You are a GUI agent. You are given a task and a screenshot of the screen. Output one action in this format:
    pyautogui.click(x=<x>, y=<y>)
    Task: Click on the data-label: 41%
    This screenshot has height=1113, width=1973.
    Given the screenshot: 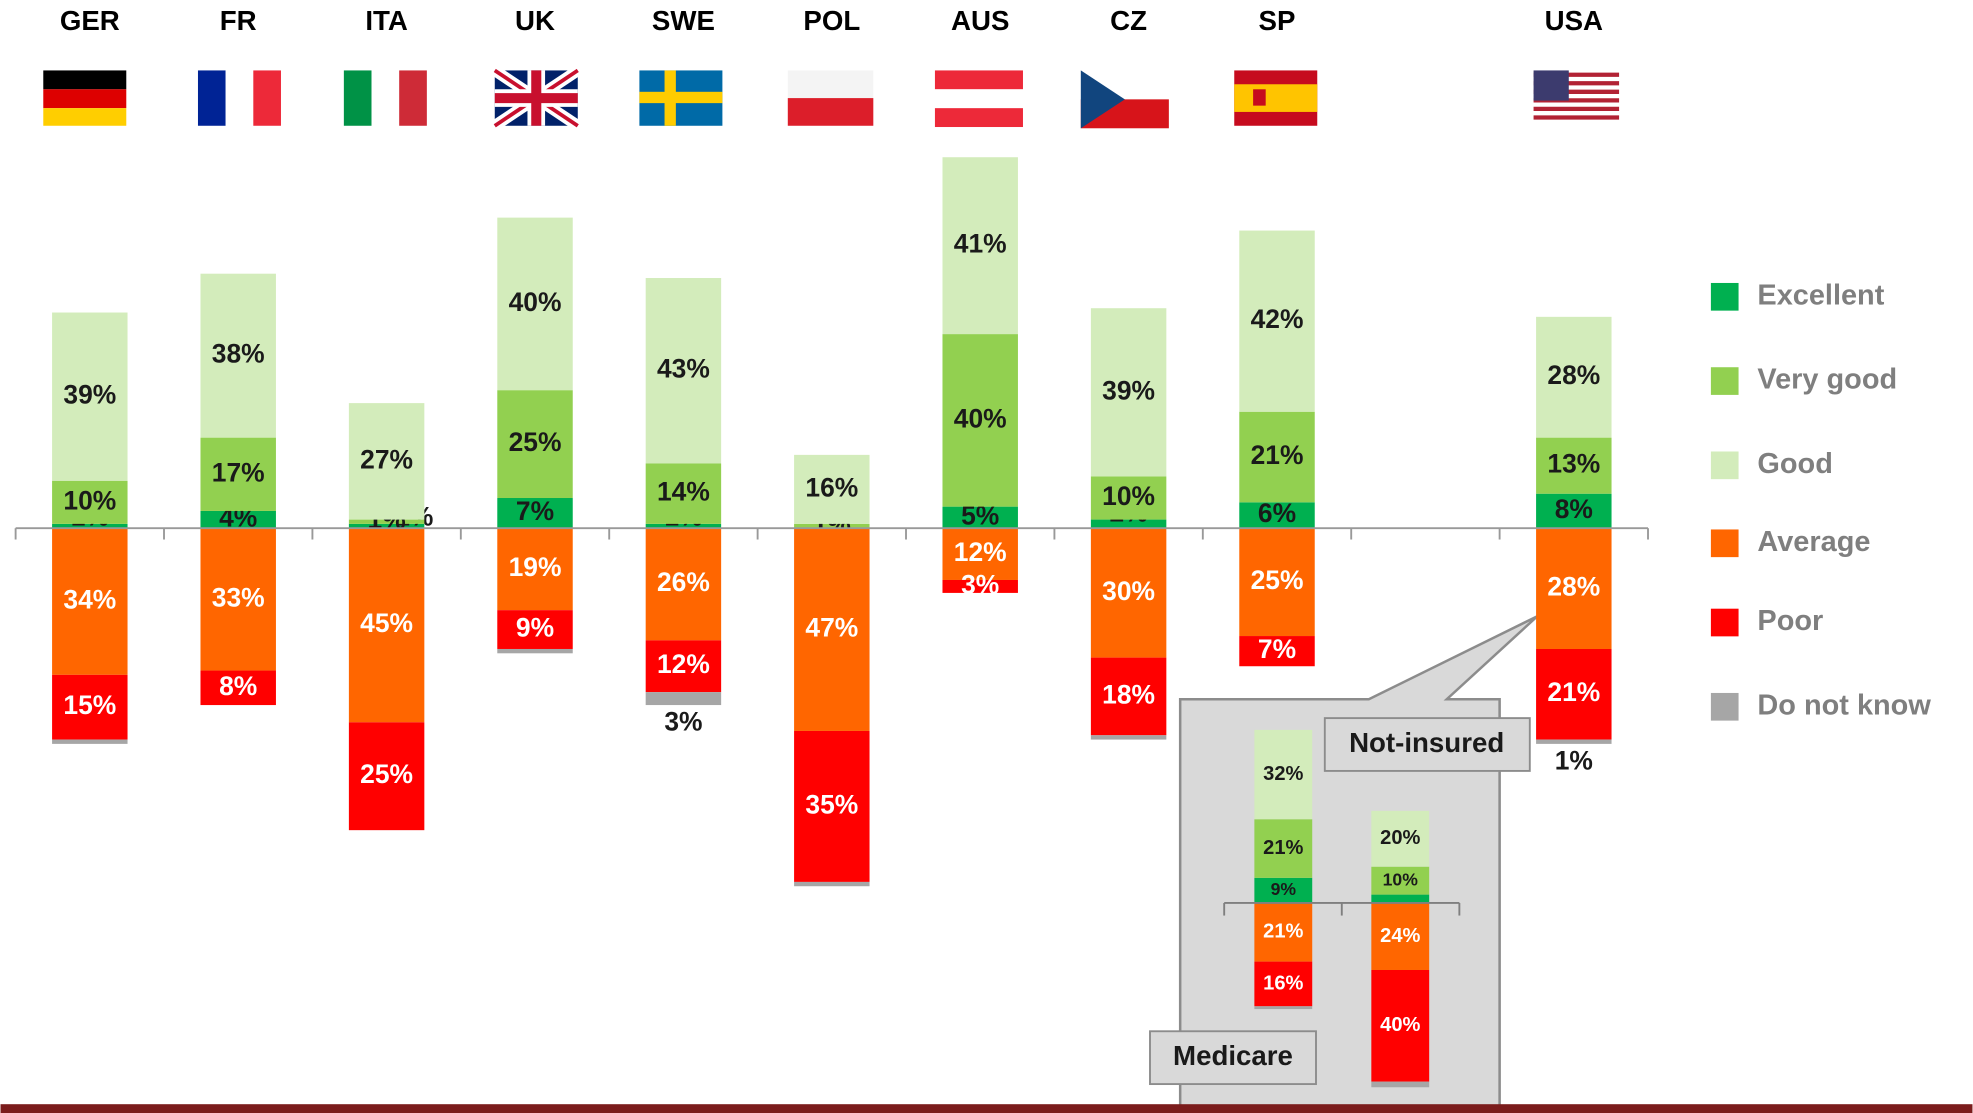 What is the action you would take?
    pyautogui.click(x=980, y=244)
    